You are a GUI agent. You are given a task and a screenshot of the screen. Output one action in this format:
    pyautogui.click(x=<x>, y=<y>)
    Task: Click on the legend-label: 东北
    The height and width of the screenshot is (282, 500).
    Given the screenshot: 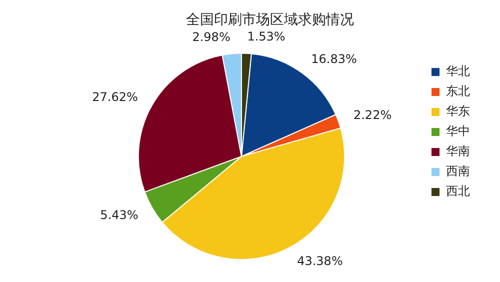 What is the action you would take?
    pyautogui.click(x=458, y=91)
    